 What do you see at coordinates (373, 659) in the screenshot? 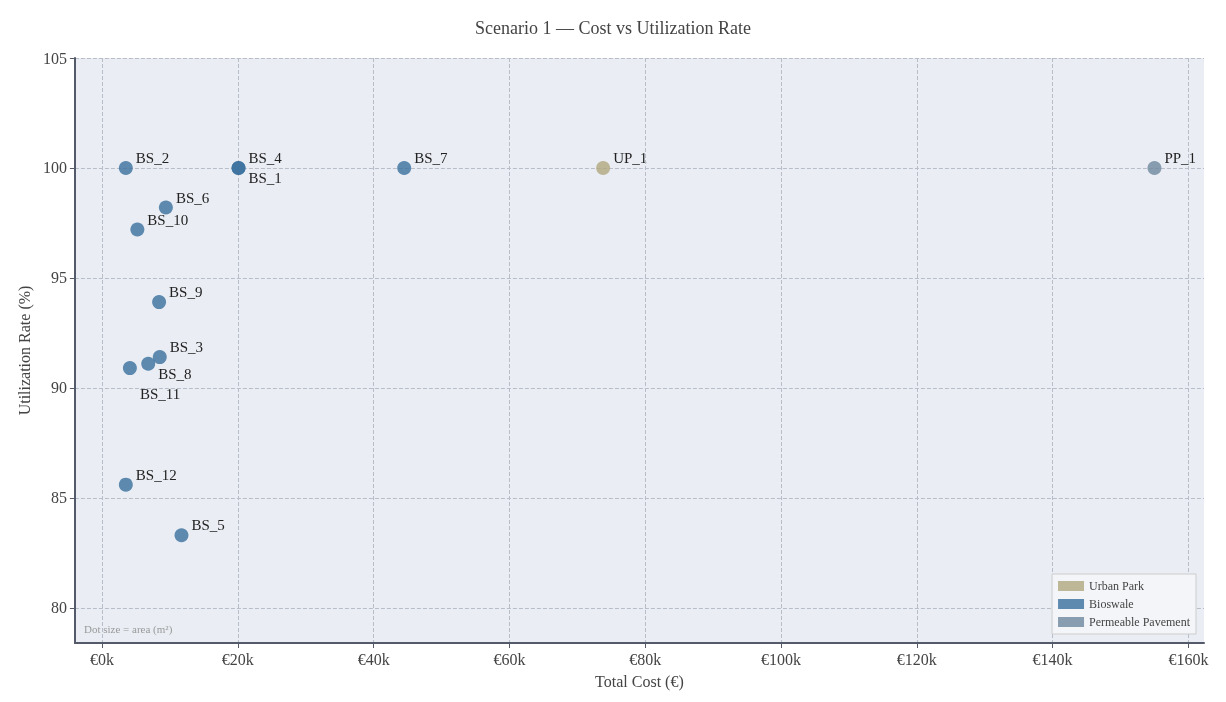
I see `x-tick-label: €40k` at bounding box center [373, 659].